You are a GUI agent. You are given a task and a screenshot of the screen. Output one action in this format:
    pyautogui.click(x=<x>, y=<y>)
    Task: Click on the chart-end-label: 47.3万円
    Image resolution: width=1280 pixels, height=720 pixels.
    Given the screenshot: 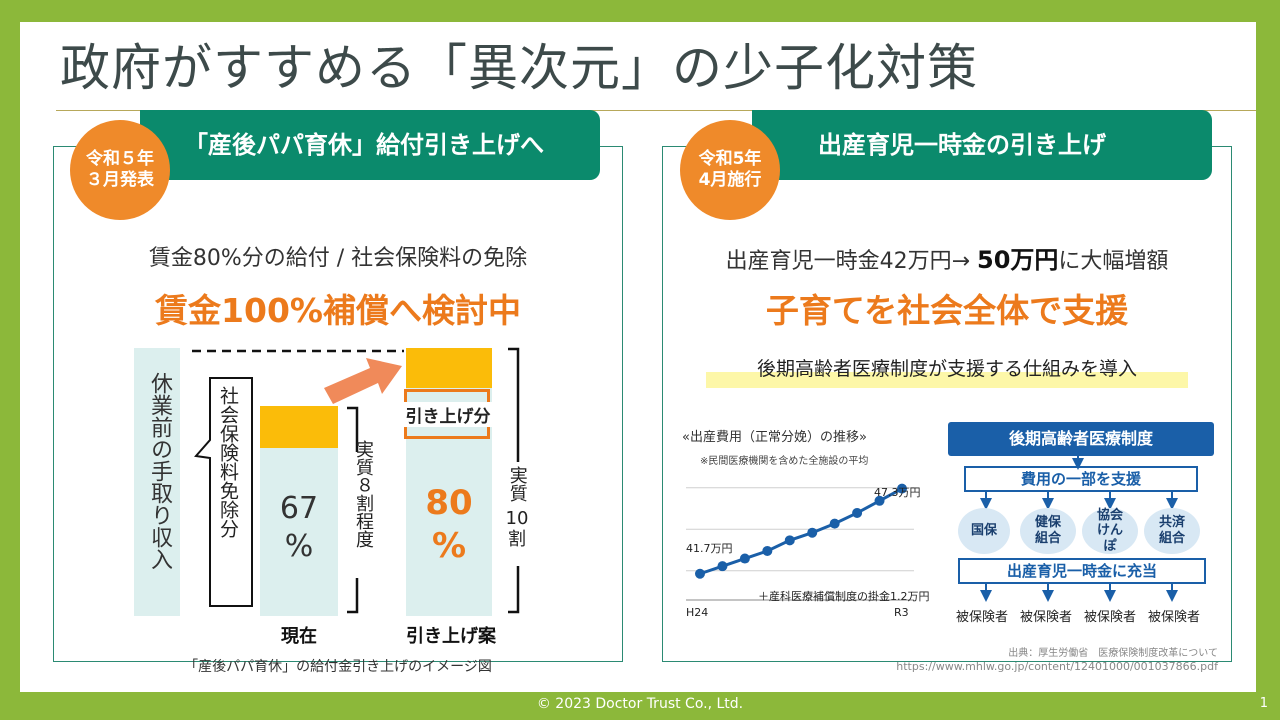 What is the action you would take?
    pyautogui.click(x=897, y=492)
    